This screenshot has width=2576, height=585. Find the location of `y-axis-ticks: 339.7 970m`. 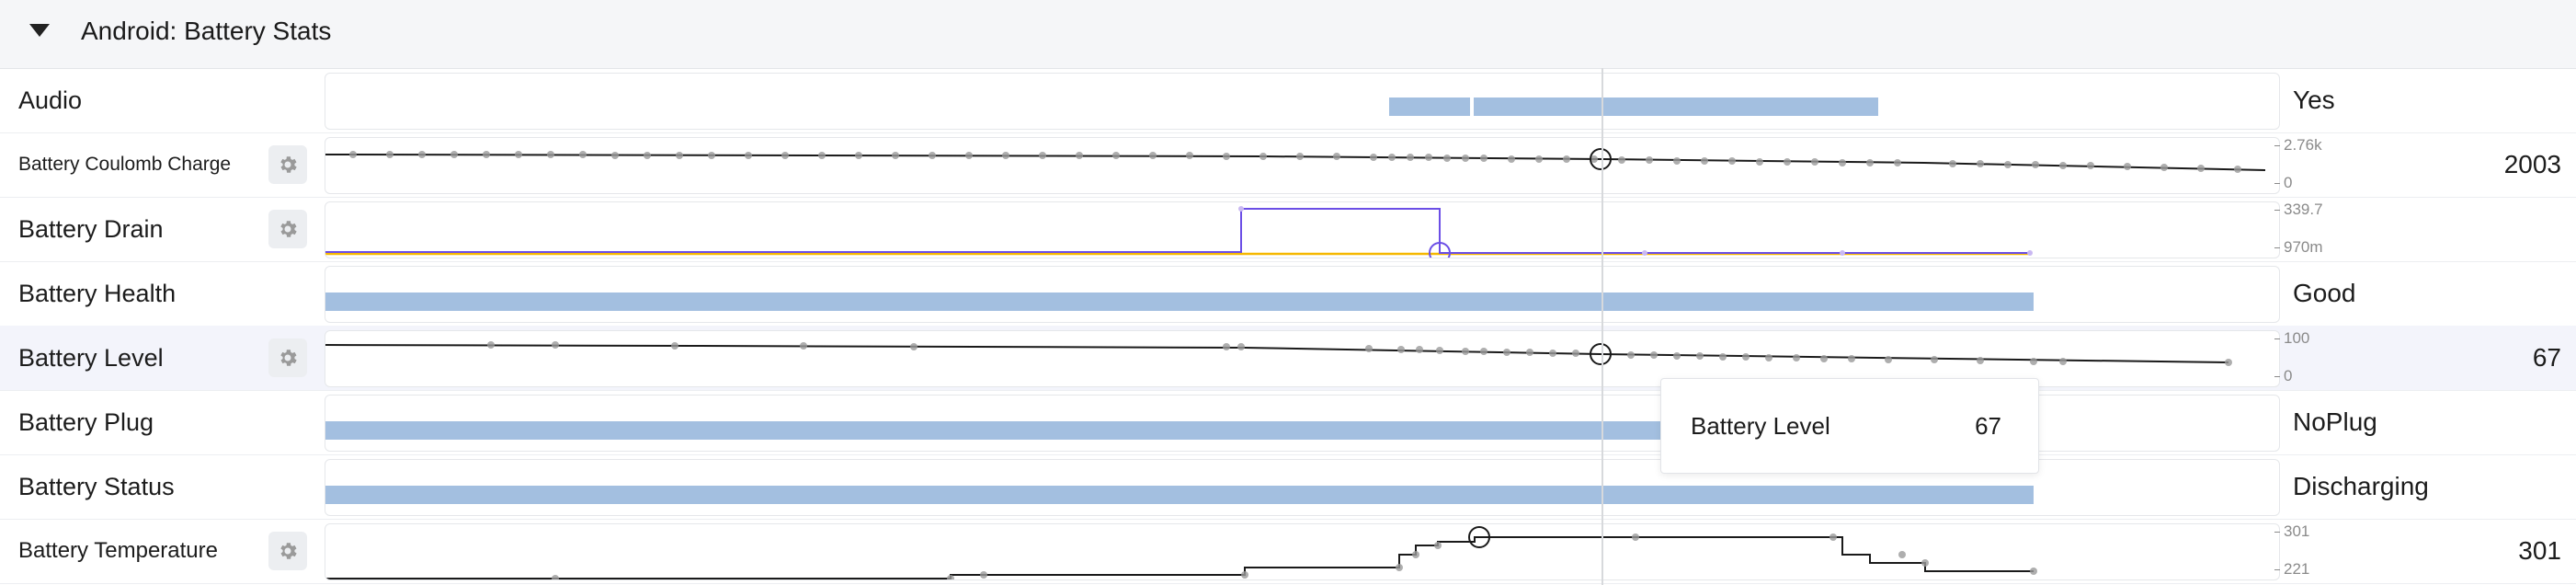

y-axis-ticks: 339.7 970m is located at coordinates (2306, 229).